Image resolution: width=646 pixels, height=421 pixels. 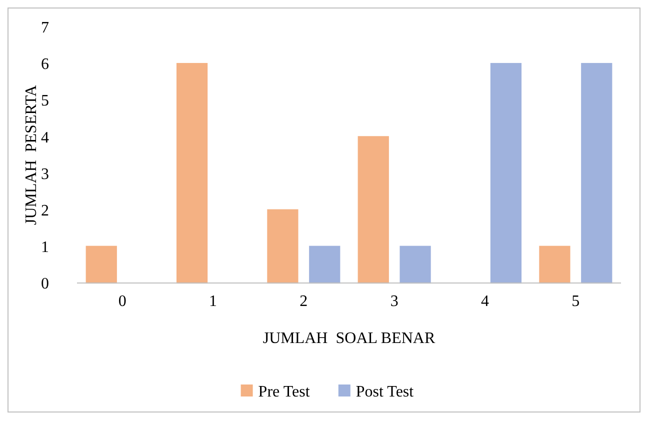 What do you see at coordinates (45, 101) in the screenshot?
I see `y-tick-label: 5` at bounding box center [45, 101].